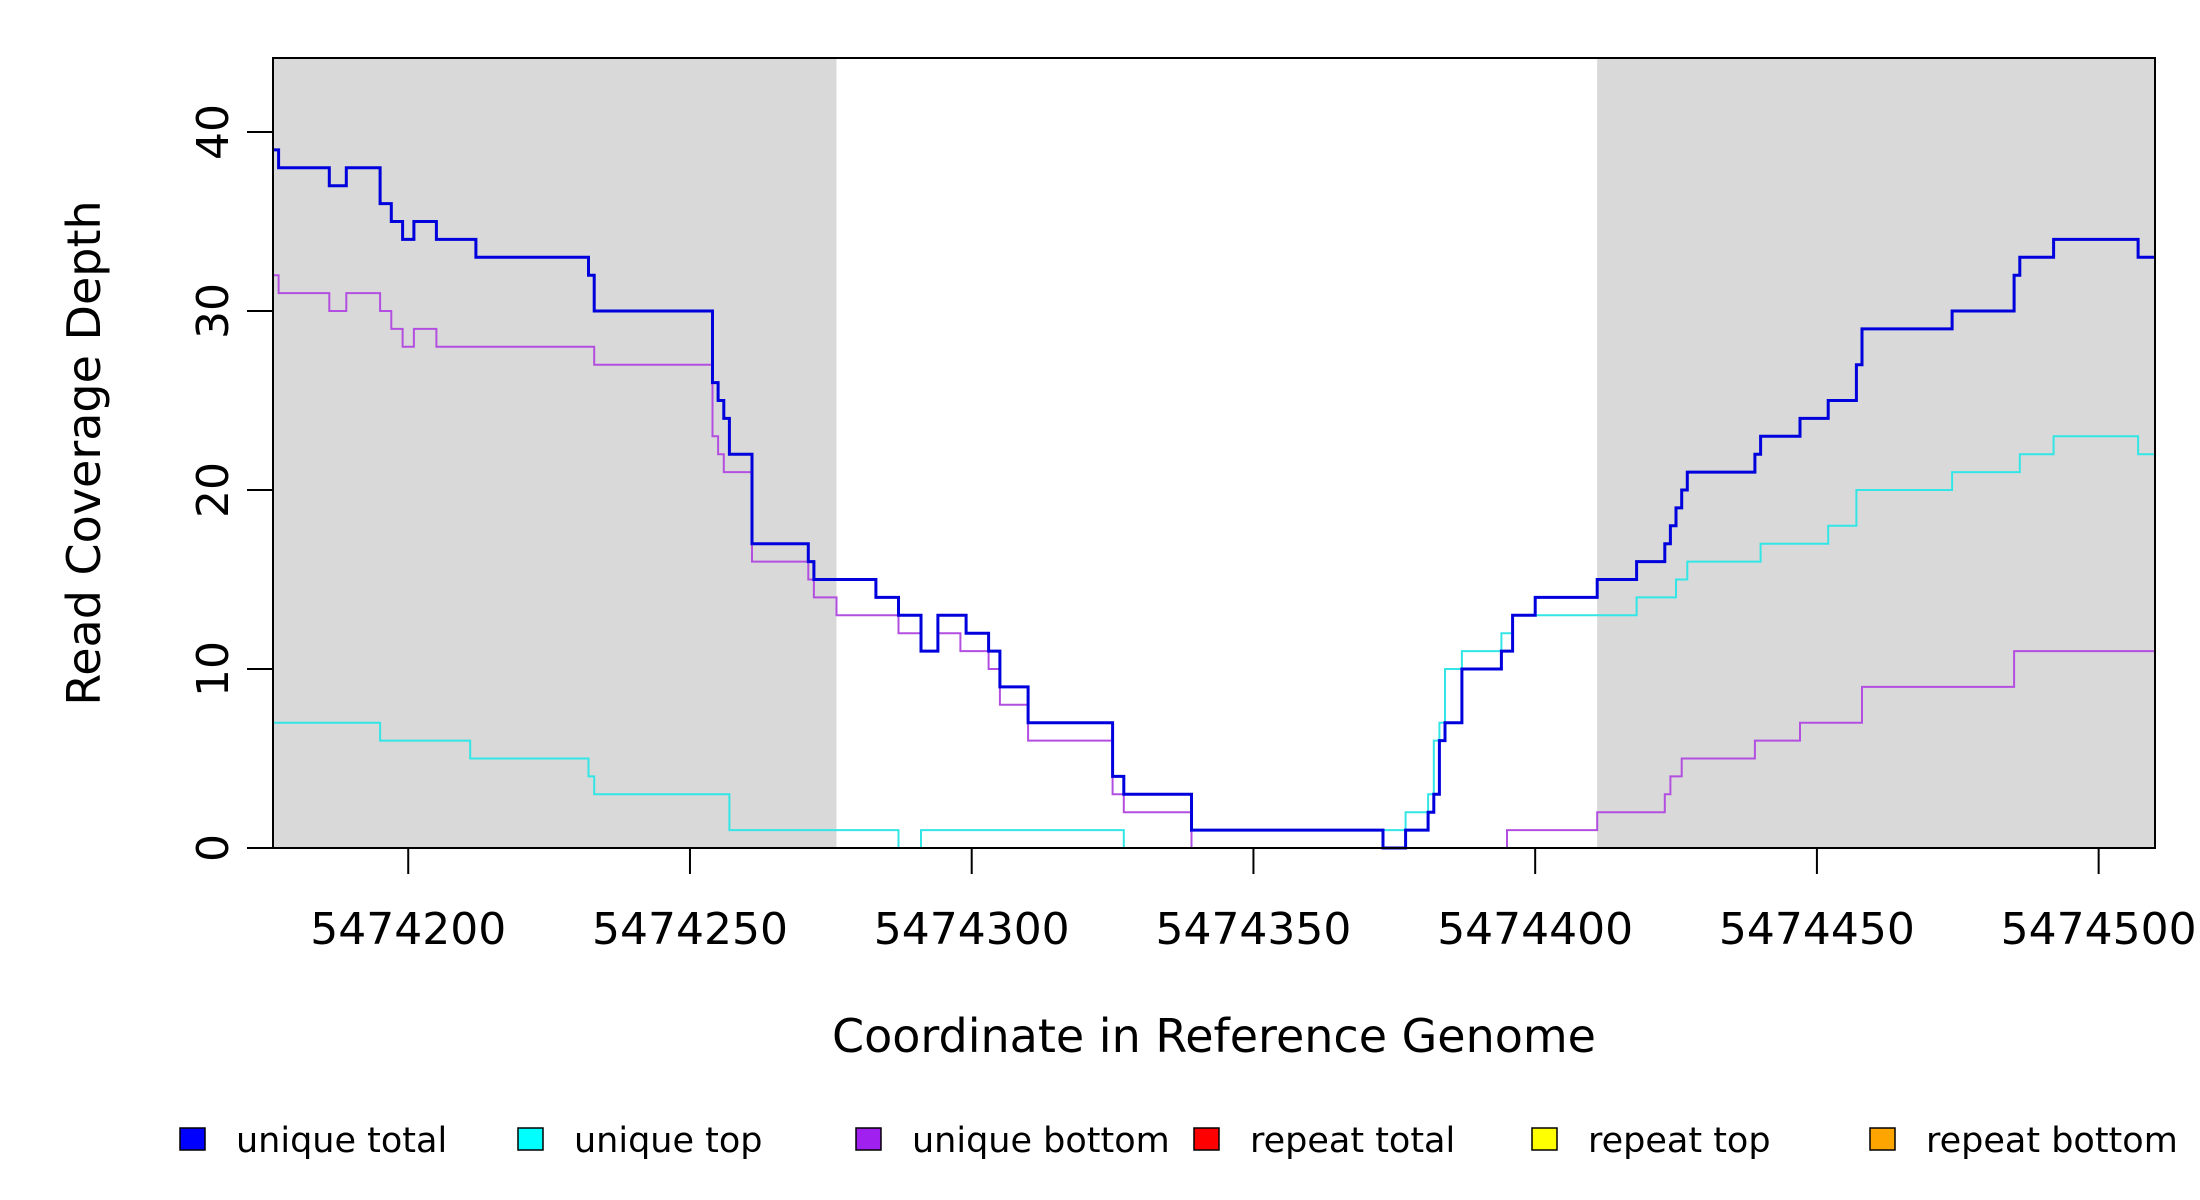  Describe the element at coordinates (530, 1139) in the screenshot. I see `legend-swatch-unique-top` at that location.